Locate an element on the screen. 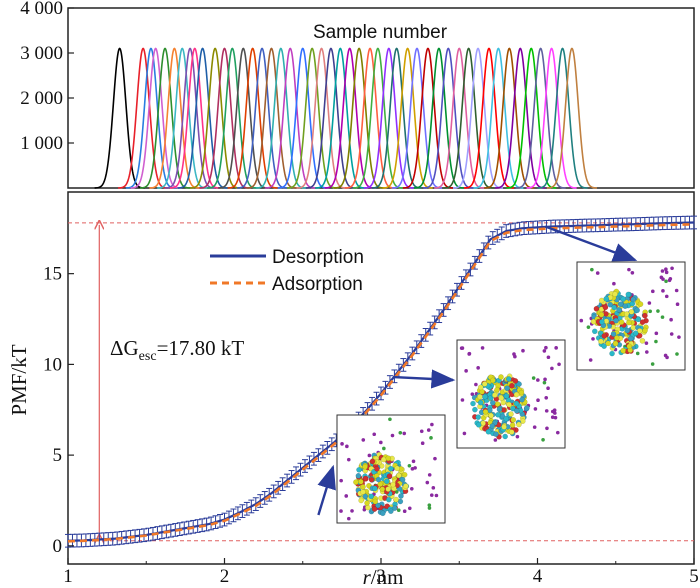 The width and height of the screenshot is (700, 588). histogram-title: Sample number is located at coordinates (380, 32).